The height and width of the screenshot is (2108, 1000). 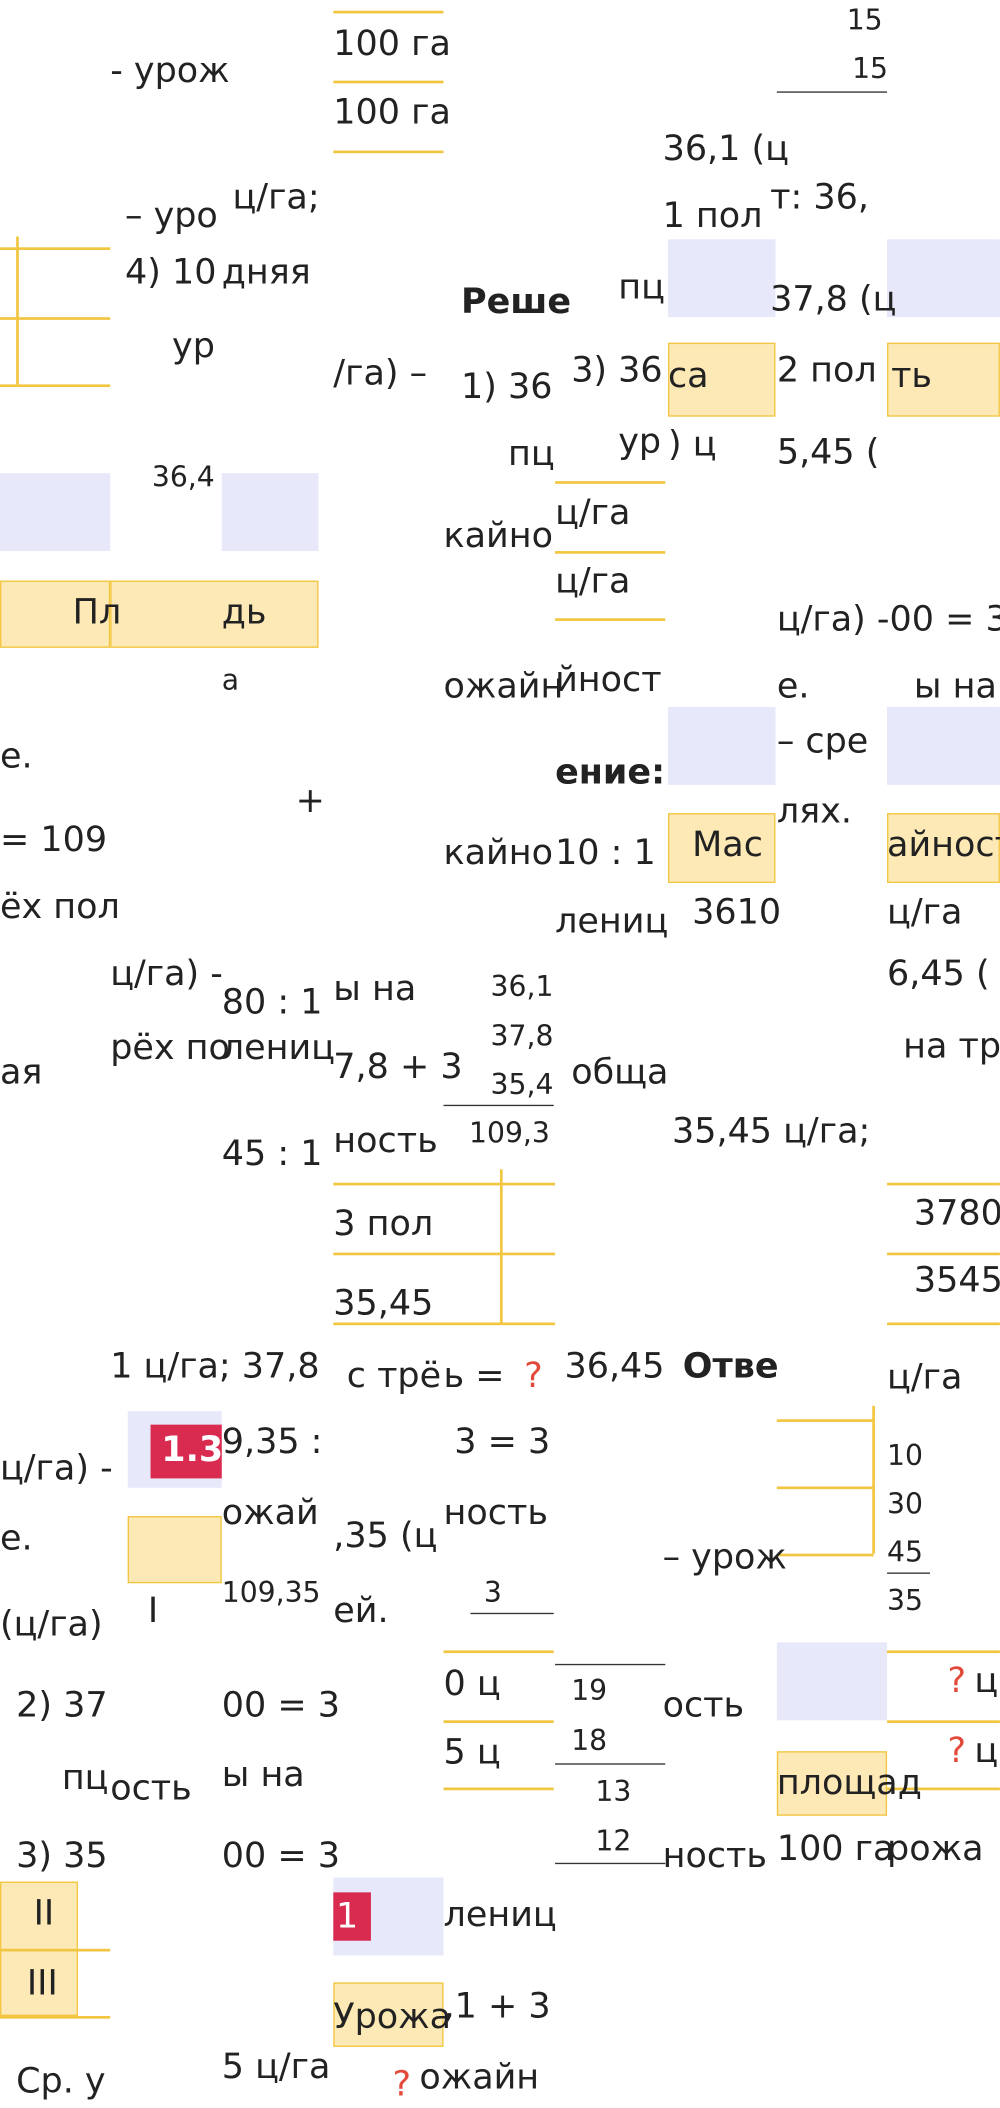 What do you see at coordinates (506, 387) in the screenshot?
I see `text-fragment: 1) 36` at bounding box center [506, 387].